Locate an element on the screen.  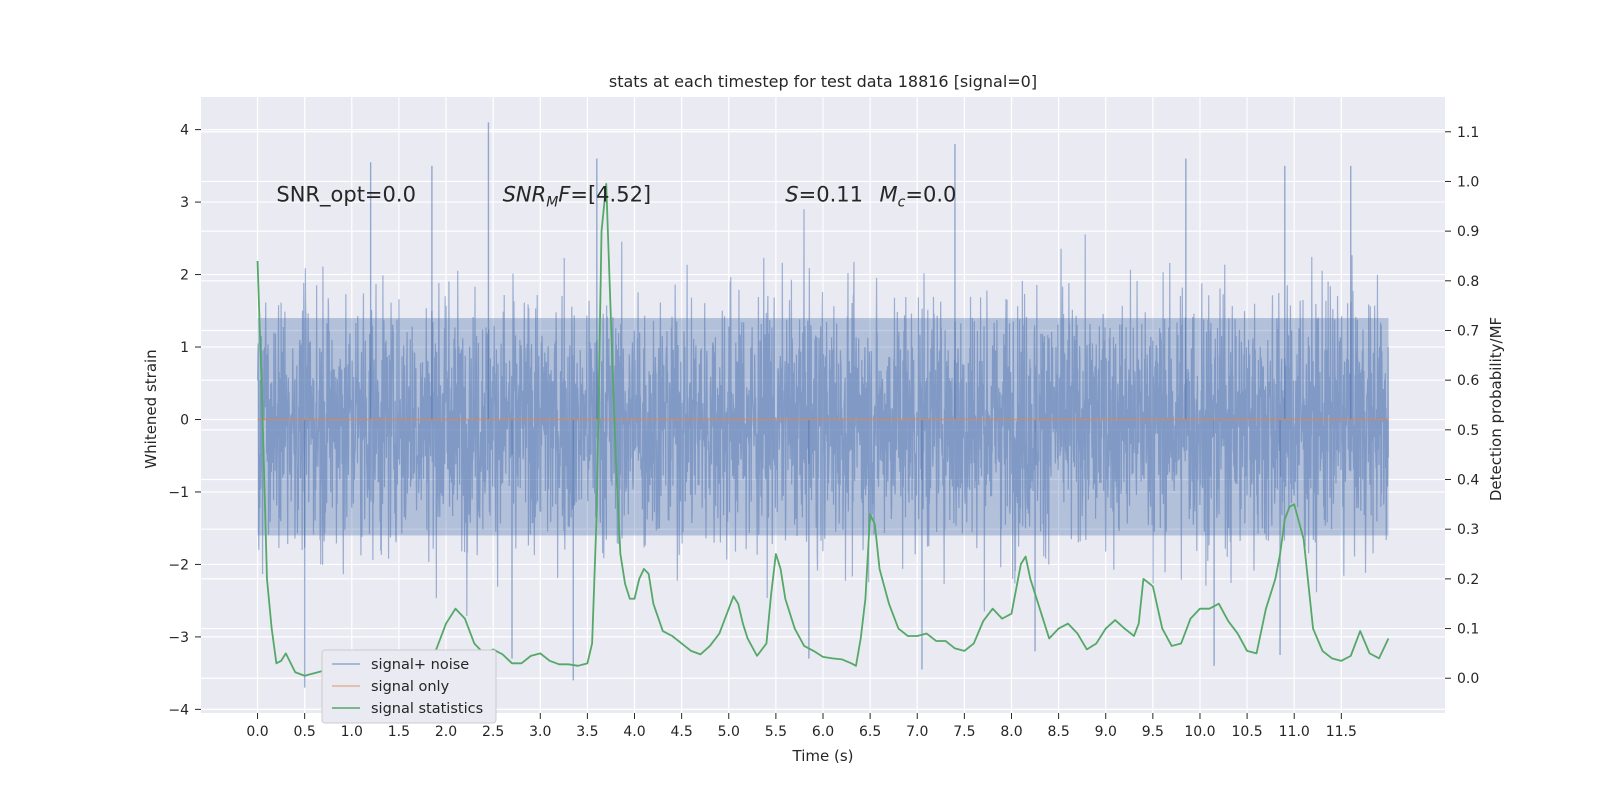
y-tick-label-7: 3 is located at coordinates (184, 203).